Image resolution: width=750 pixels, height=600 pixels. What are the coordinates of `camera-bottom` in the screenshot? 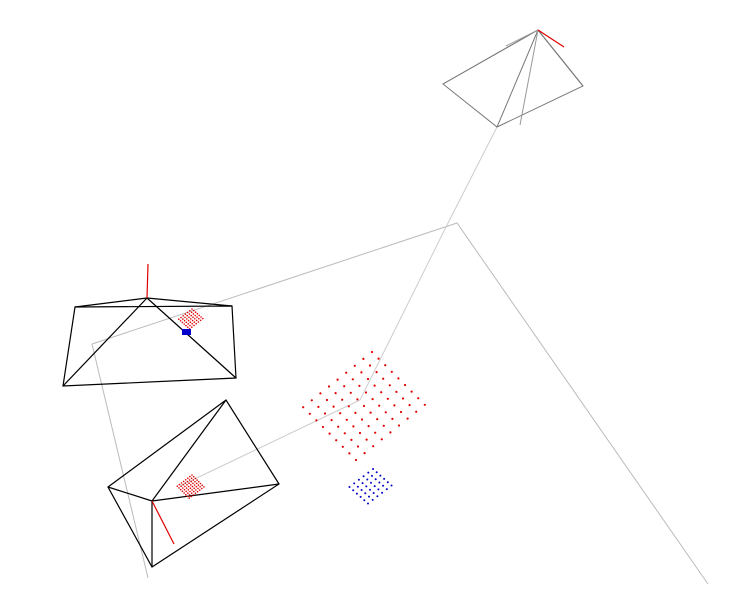 It's located at (193, 483).